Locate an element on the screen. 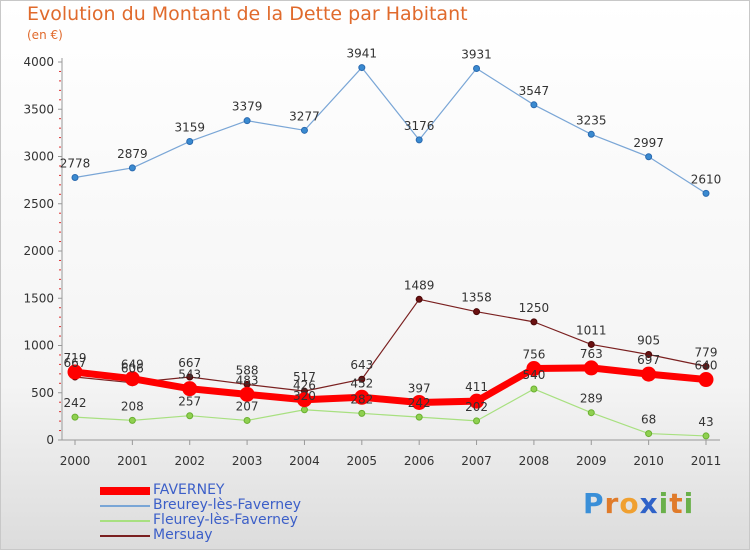  data-label: 411 is located at coordinates (476, 387).